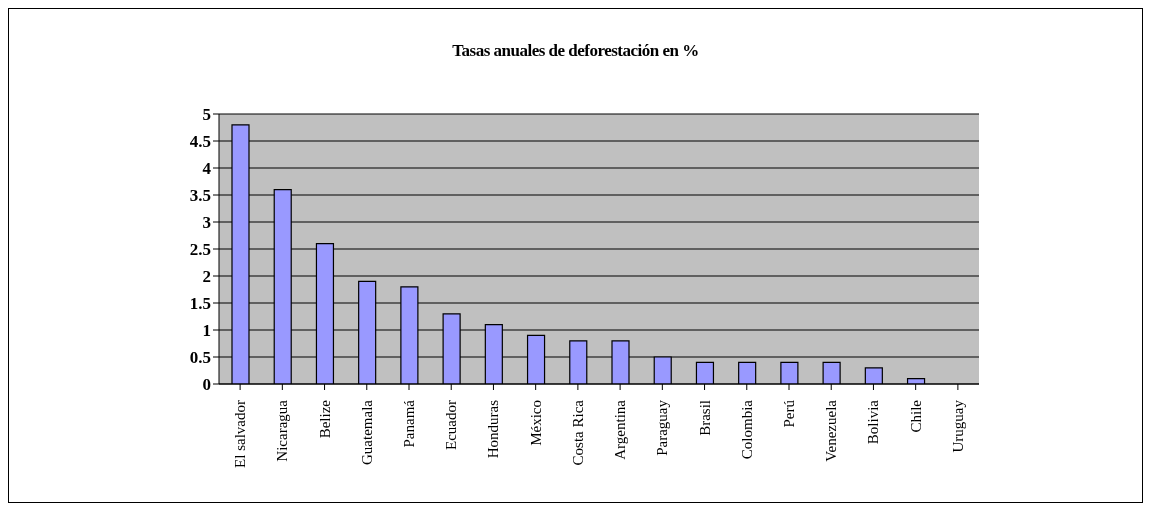  I want to click on x-tick-label: Costa Rica, so click(577, 432).